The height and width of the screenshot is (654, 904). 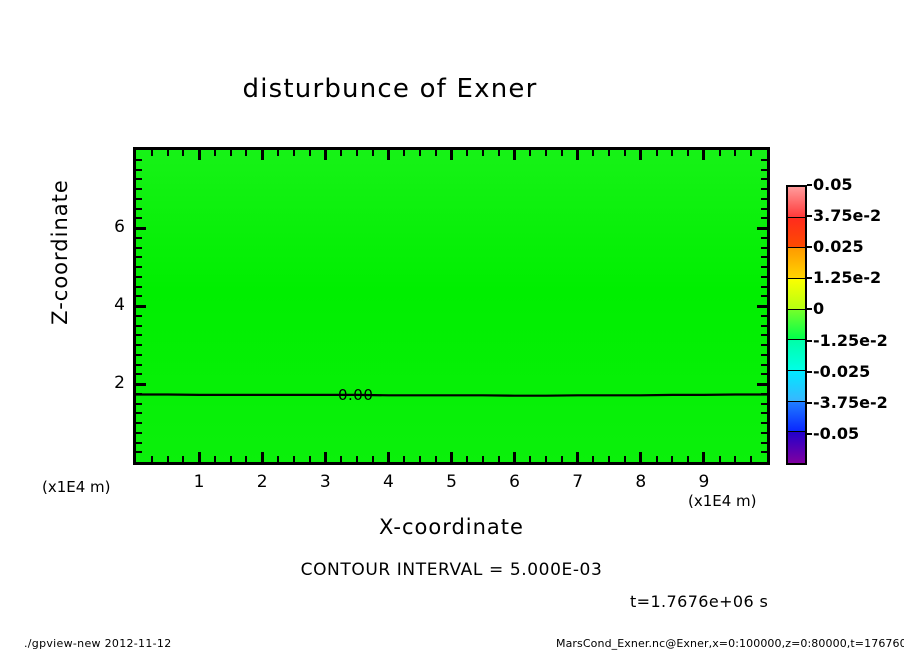 I want to click on x-tick-label: 4, so click(x=388, y=482).